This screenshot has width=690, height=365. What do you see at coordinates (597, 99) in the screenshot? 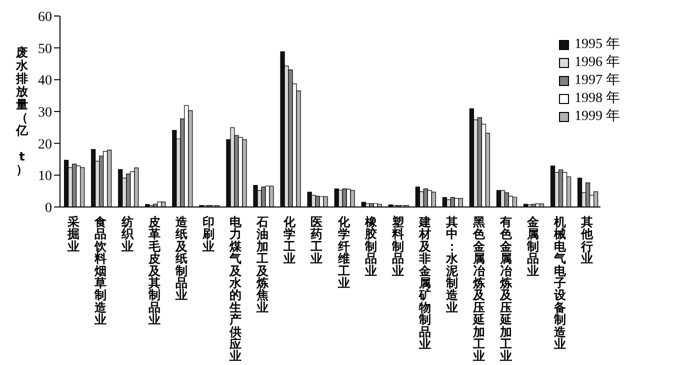
I see `legend-label: 1998 年` at bounding box center [597, 99].